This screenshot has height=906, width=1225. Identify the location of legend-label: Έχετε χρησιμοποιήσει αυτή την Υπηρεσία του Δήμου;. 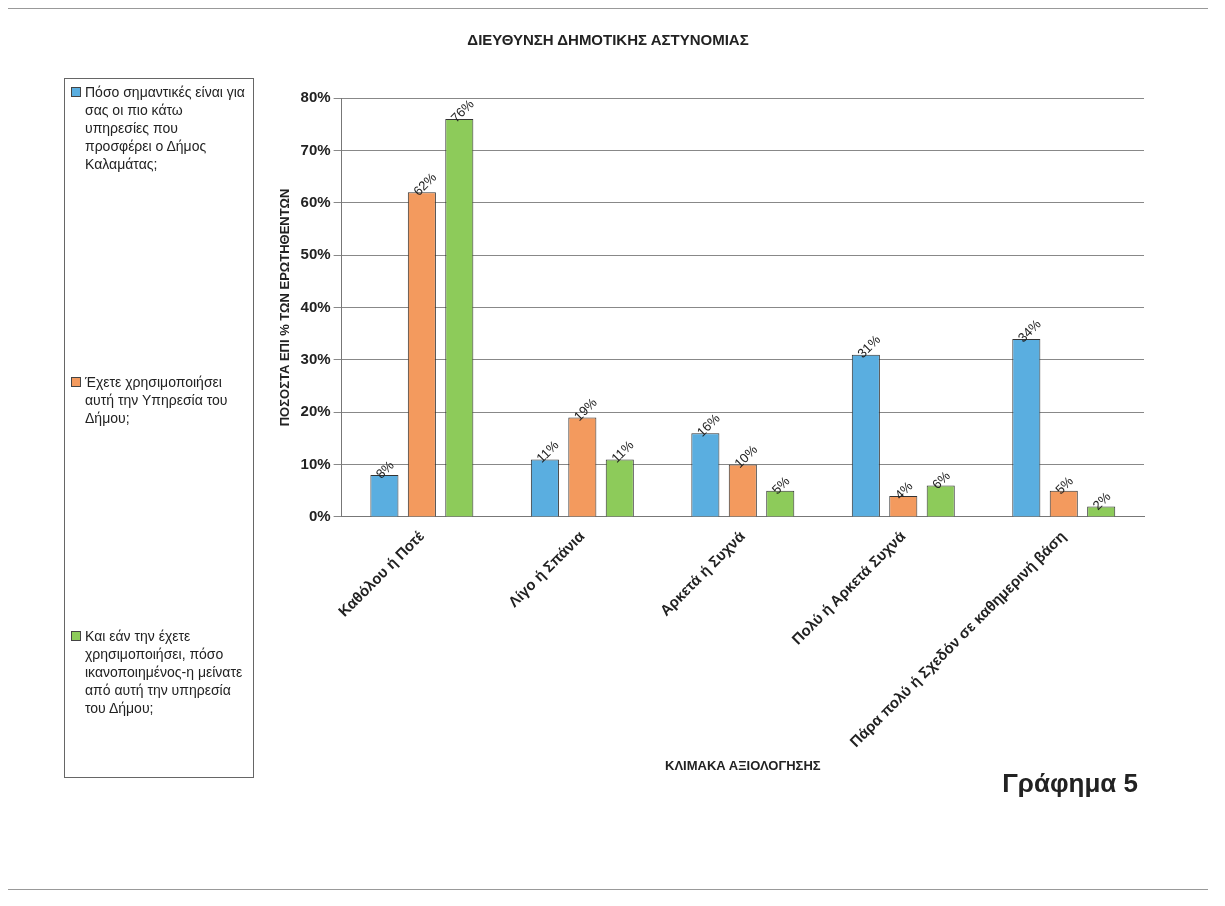
(157, 400).